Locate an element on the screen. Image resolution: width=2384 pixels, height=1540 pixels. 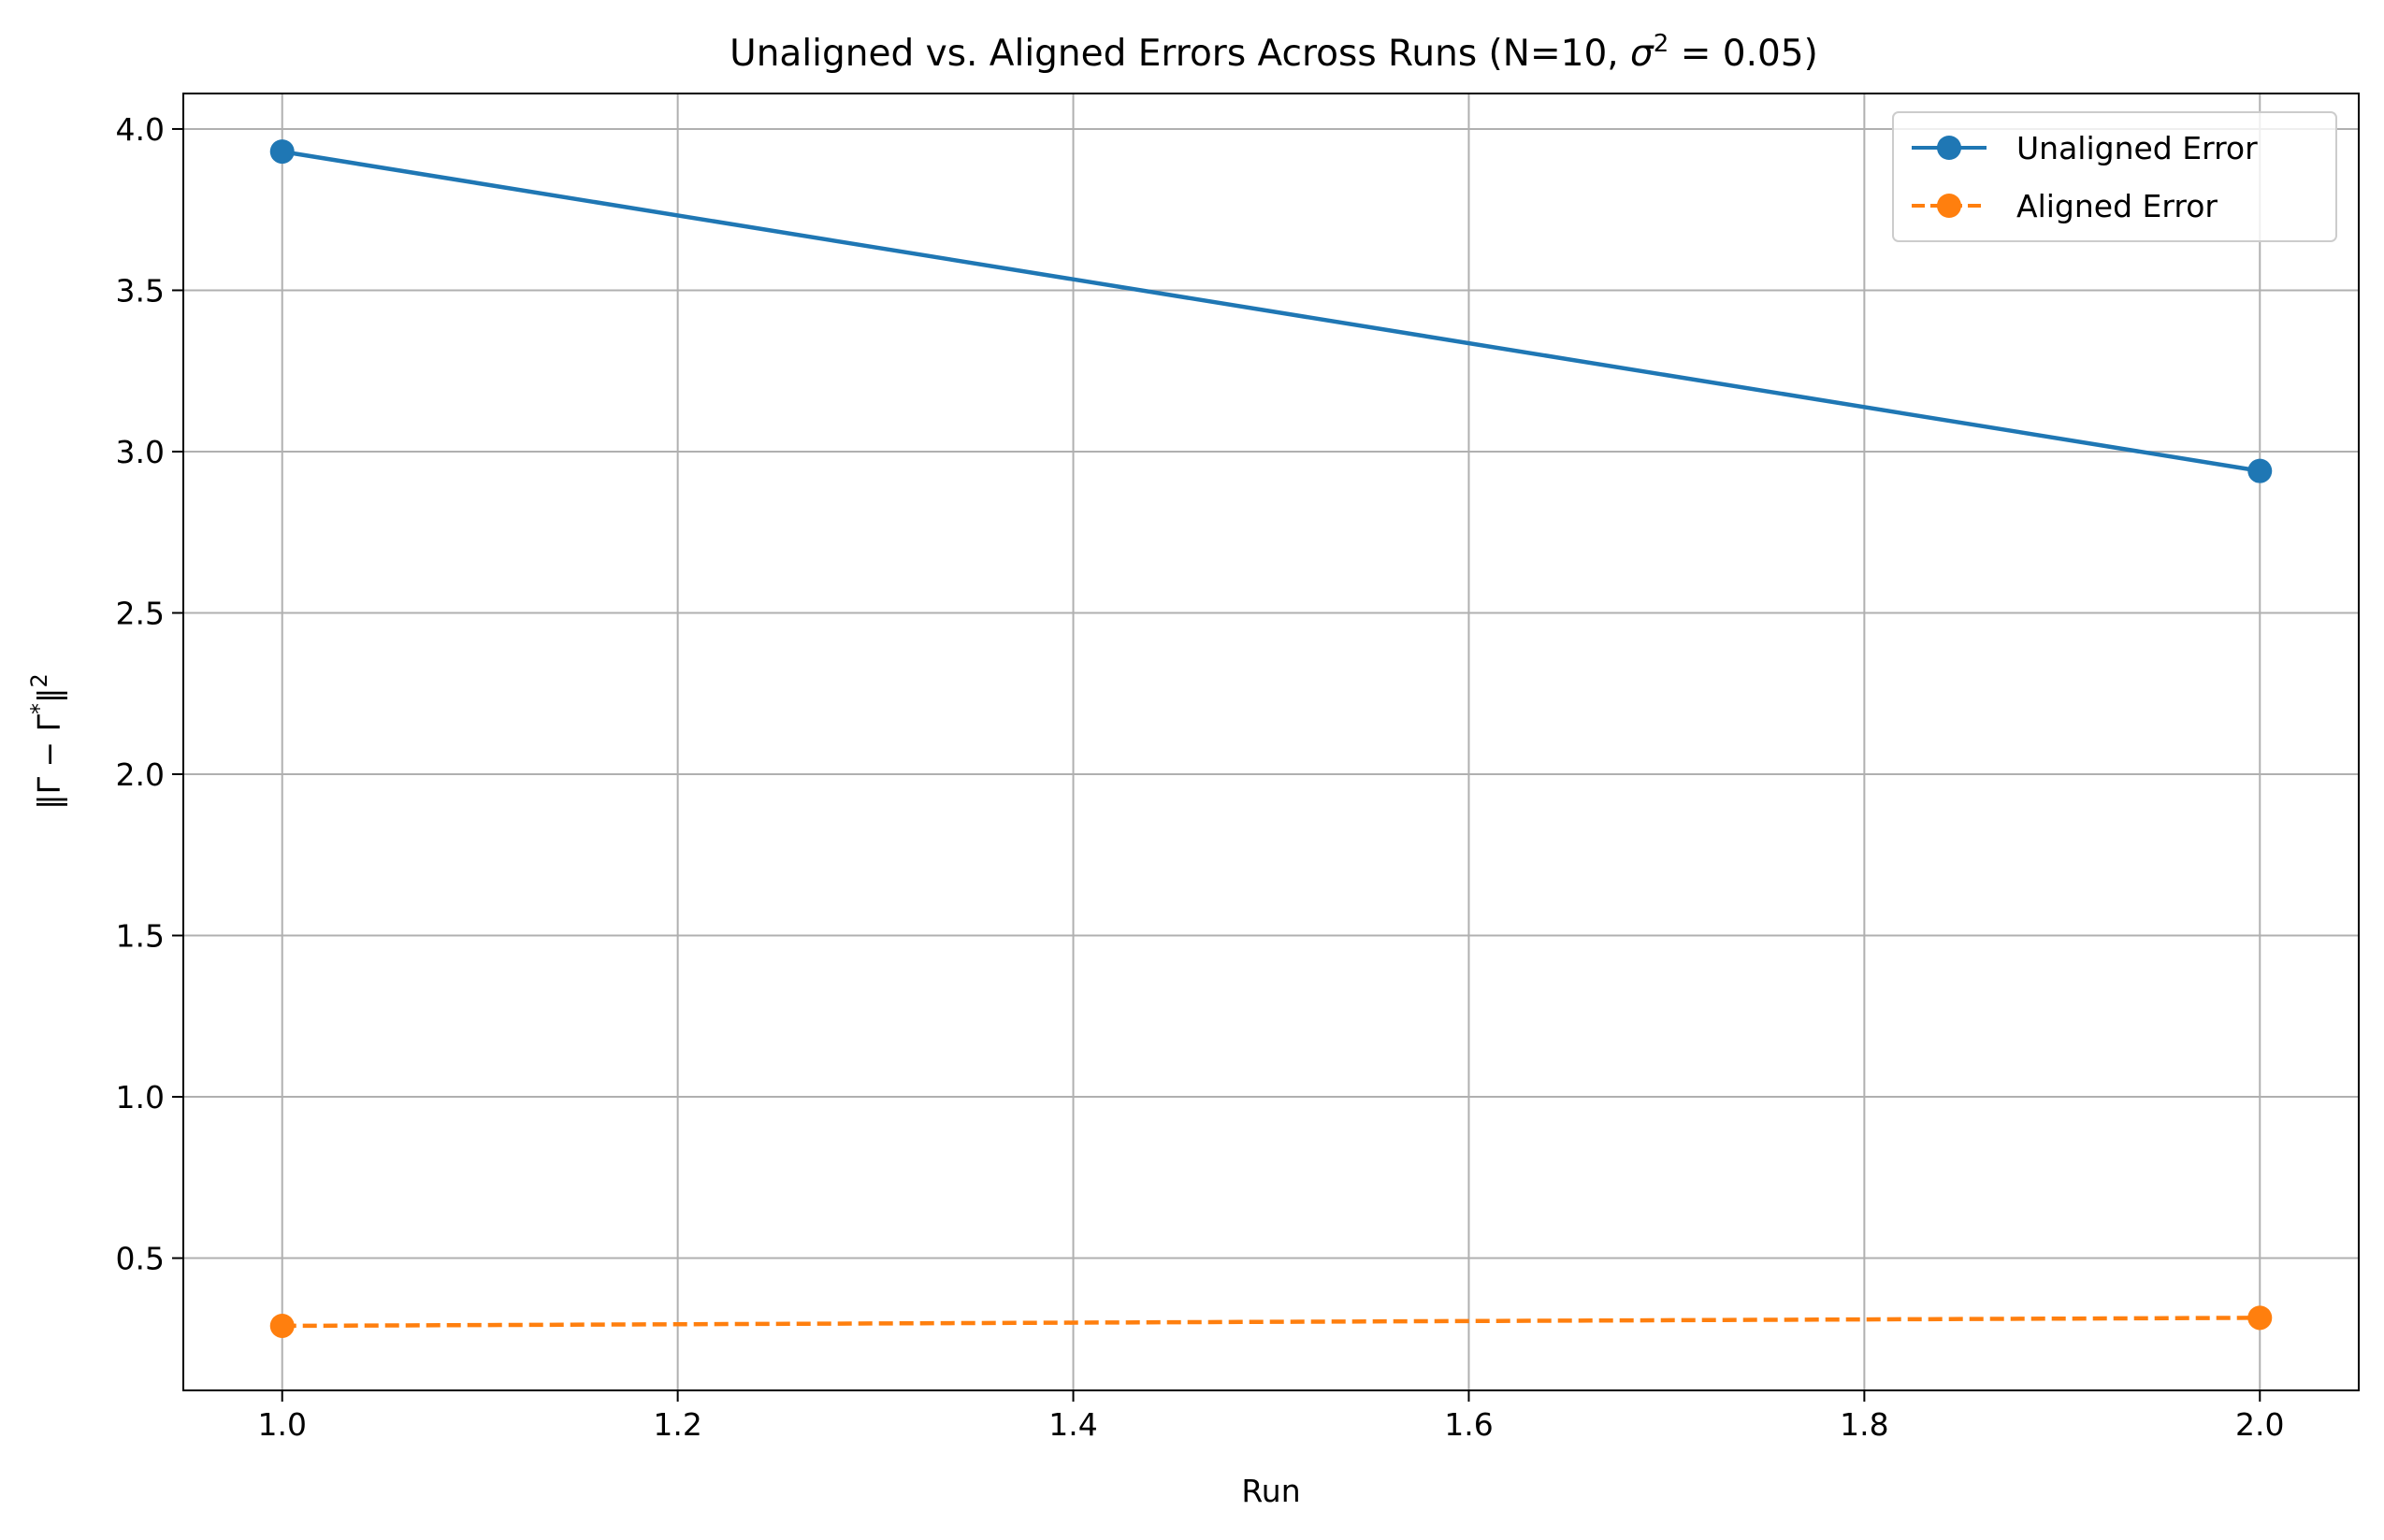
series-line-aligned is located at coordinates (1271, 1322).